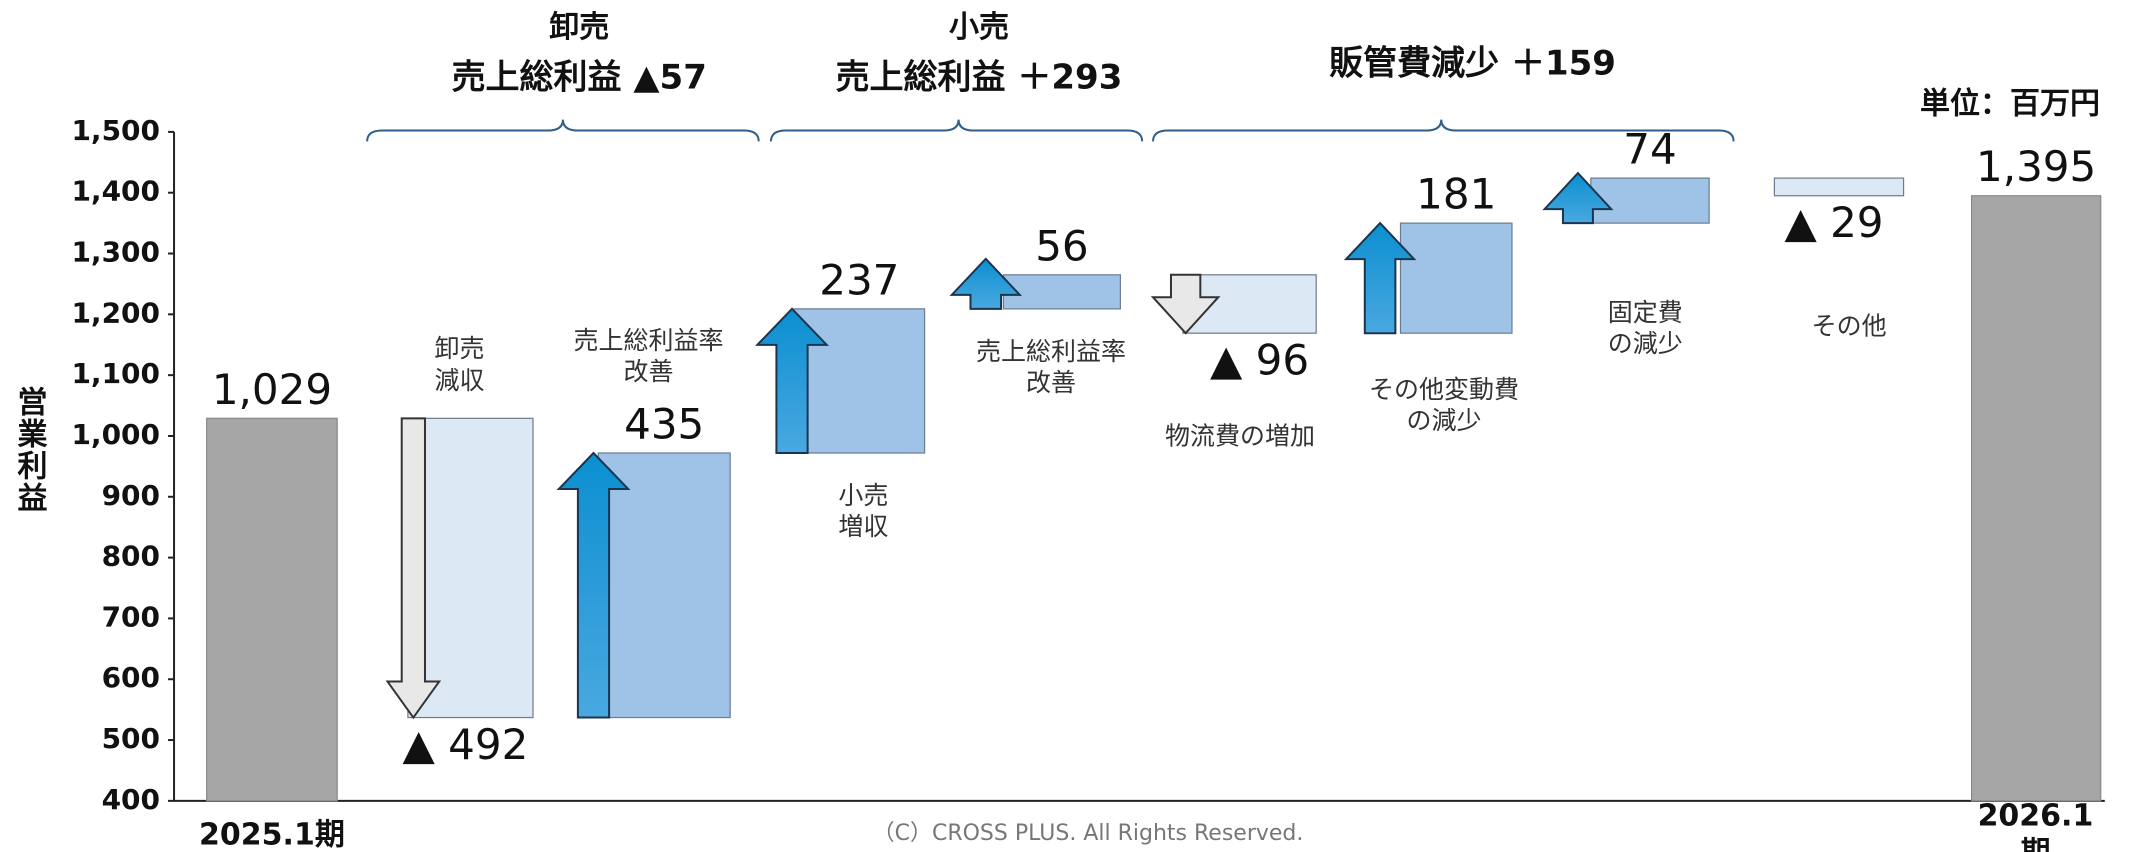 Image resolution: width=2132 pixels, height=852 pixels. What do you see at coordinates (466, 744) in the screenshot?
I see `value-label: ▲ 492` at bounding box center [466, 744].